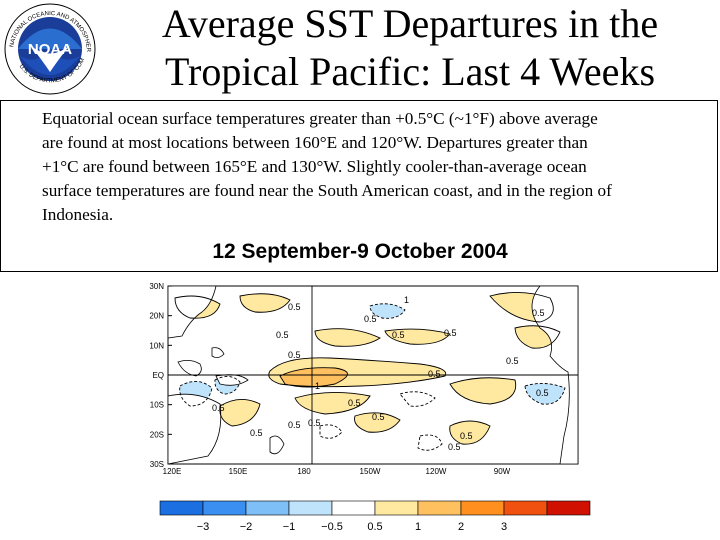  Describe the element at coordinates (157, 464) in the screenshot. I see `y-tick-label: 30S` at that location.